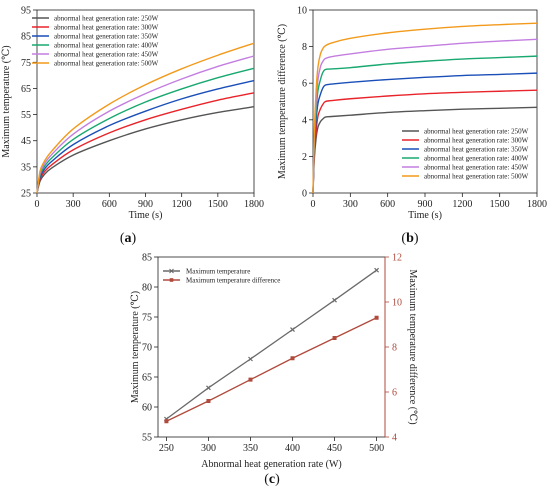 This screenshot has width=550, height=491. What do you see at coordinates (26, 194) in the screenshot?
I see `y-tick-label: 25` at bounding box center [26, 194].